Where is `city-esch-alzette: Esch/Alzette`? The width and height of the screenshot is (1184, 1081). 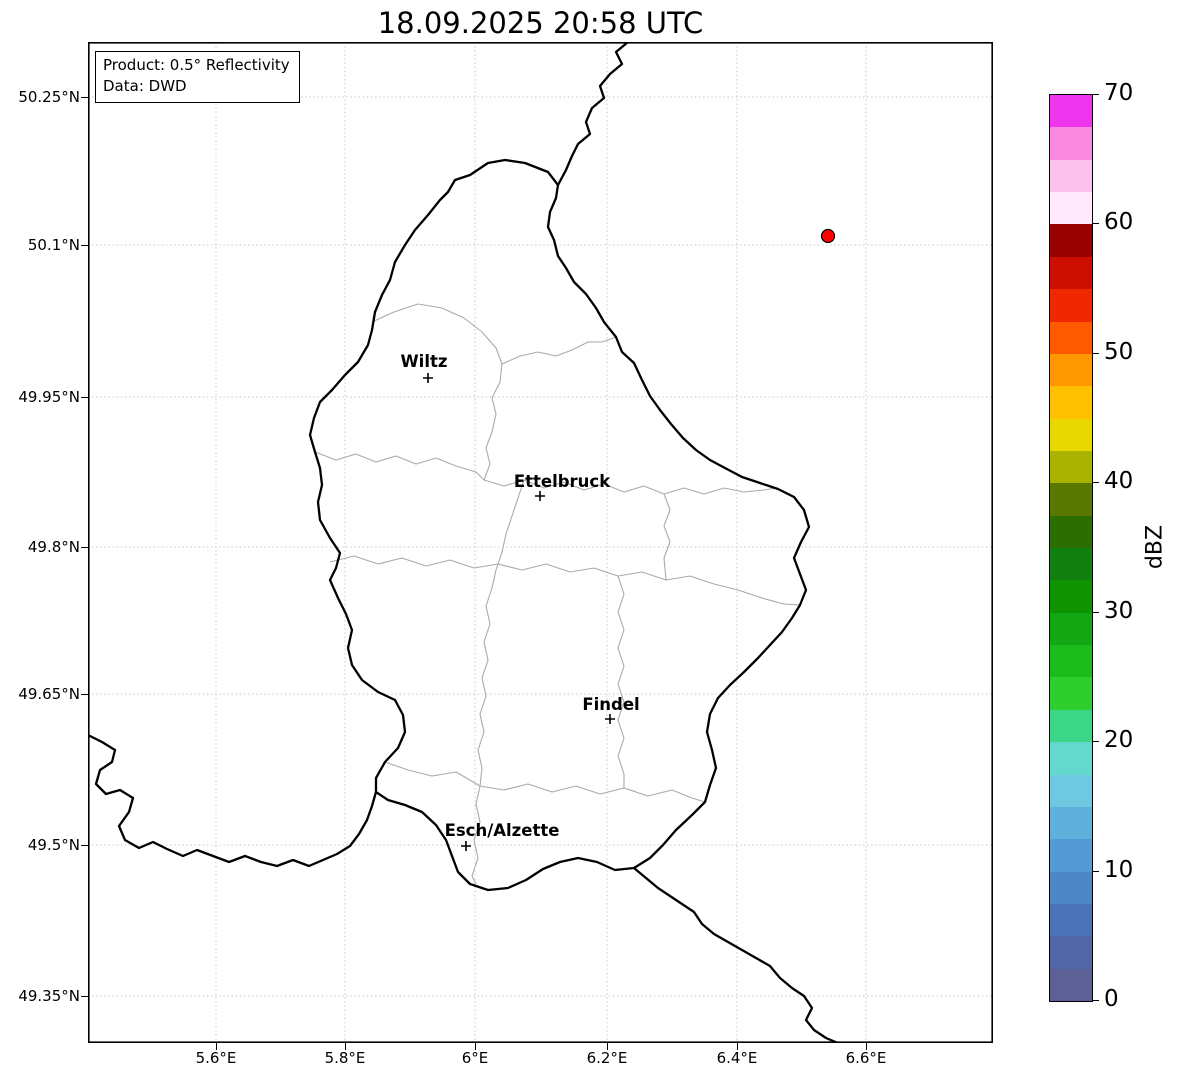
city-esch-alzette: Esch/Alzette is located at coordinates (502, 836).